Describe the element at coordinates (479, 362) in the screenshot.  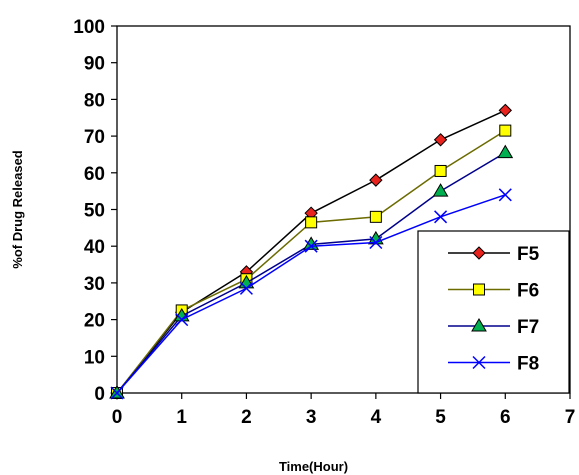
I see `legend-marker-f8` at that location.